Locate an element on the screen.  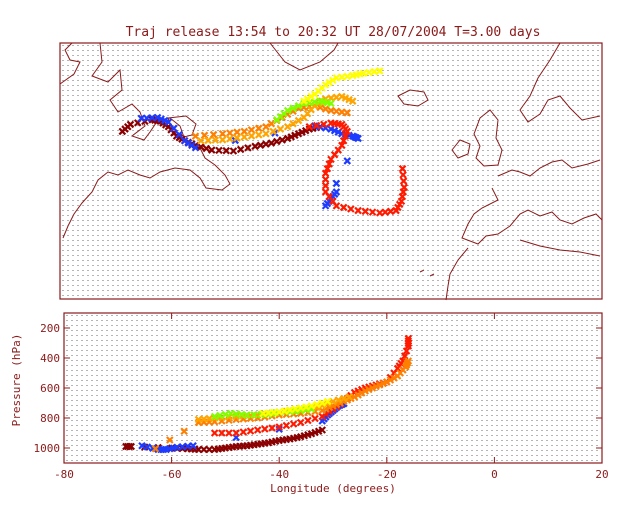
x-axis-label: Longitude (degrees) is located at coordinates (333, 488).